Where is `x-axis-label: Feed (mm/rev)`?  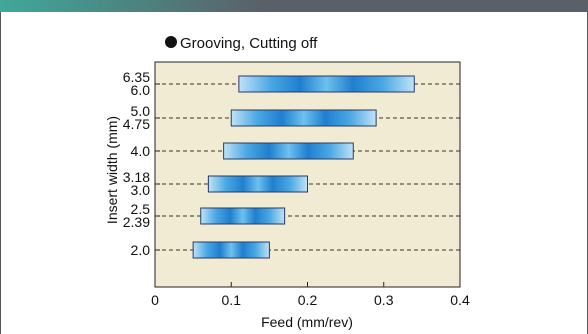 x-axis-label: Feed (mm/rev) is located at coordinates (307, 322).